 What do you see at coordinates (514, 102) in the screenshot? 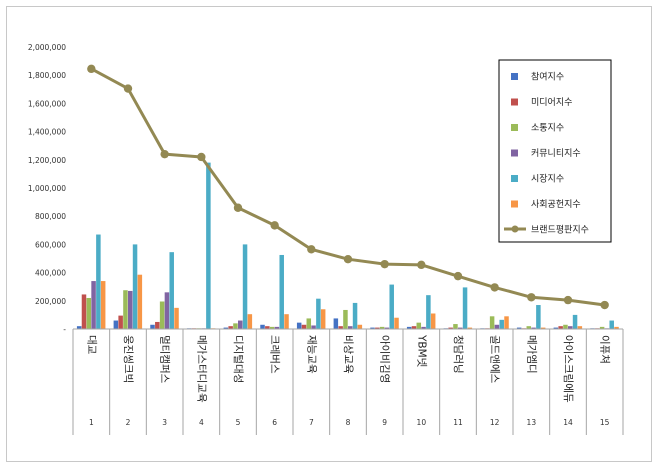
I see `legend-swatch-미디어지수` at bounding box center [514, 102].